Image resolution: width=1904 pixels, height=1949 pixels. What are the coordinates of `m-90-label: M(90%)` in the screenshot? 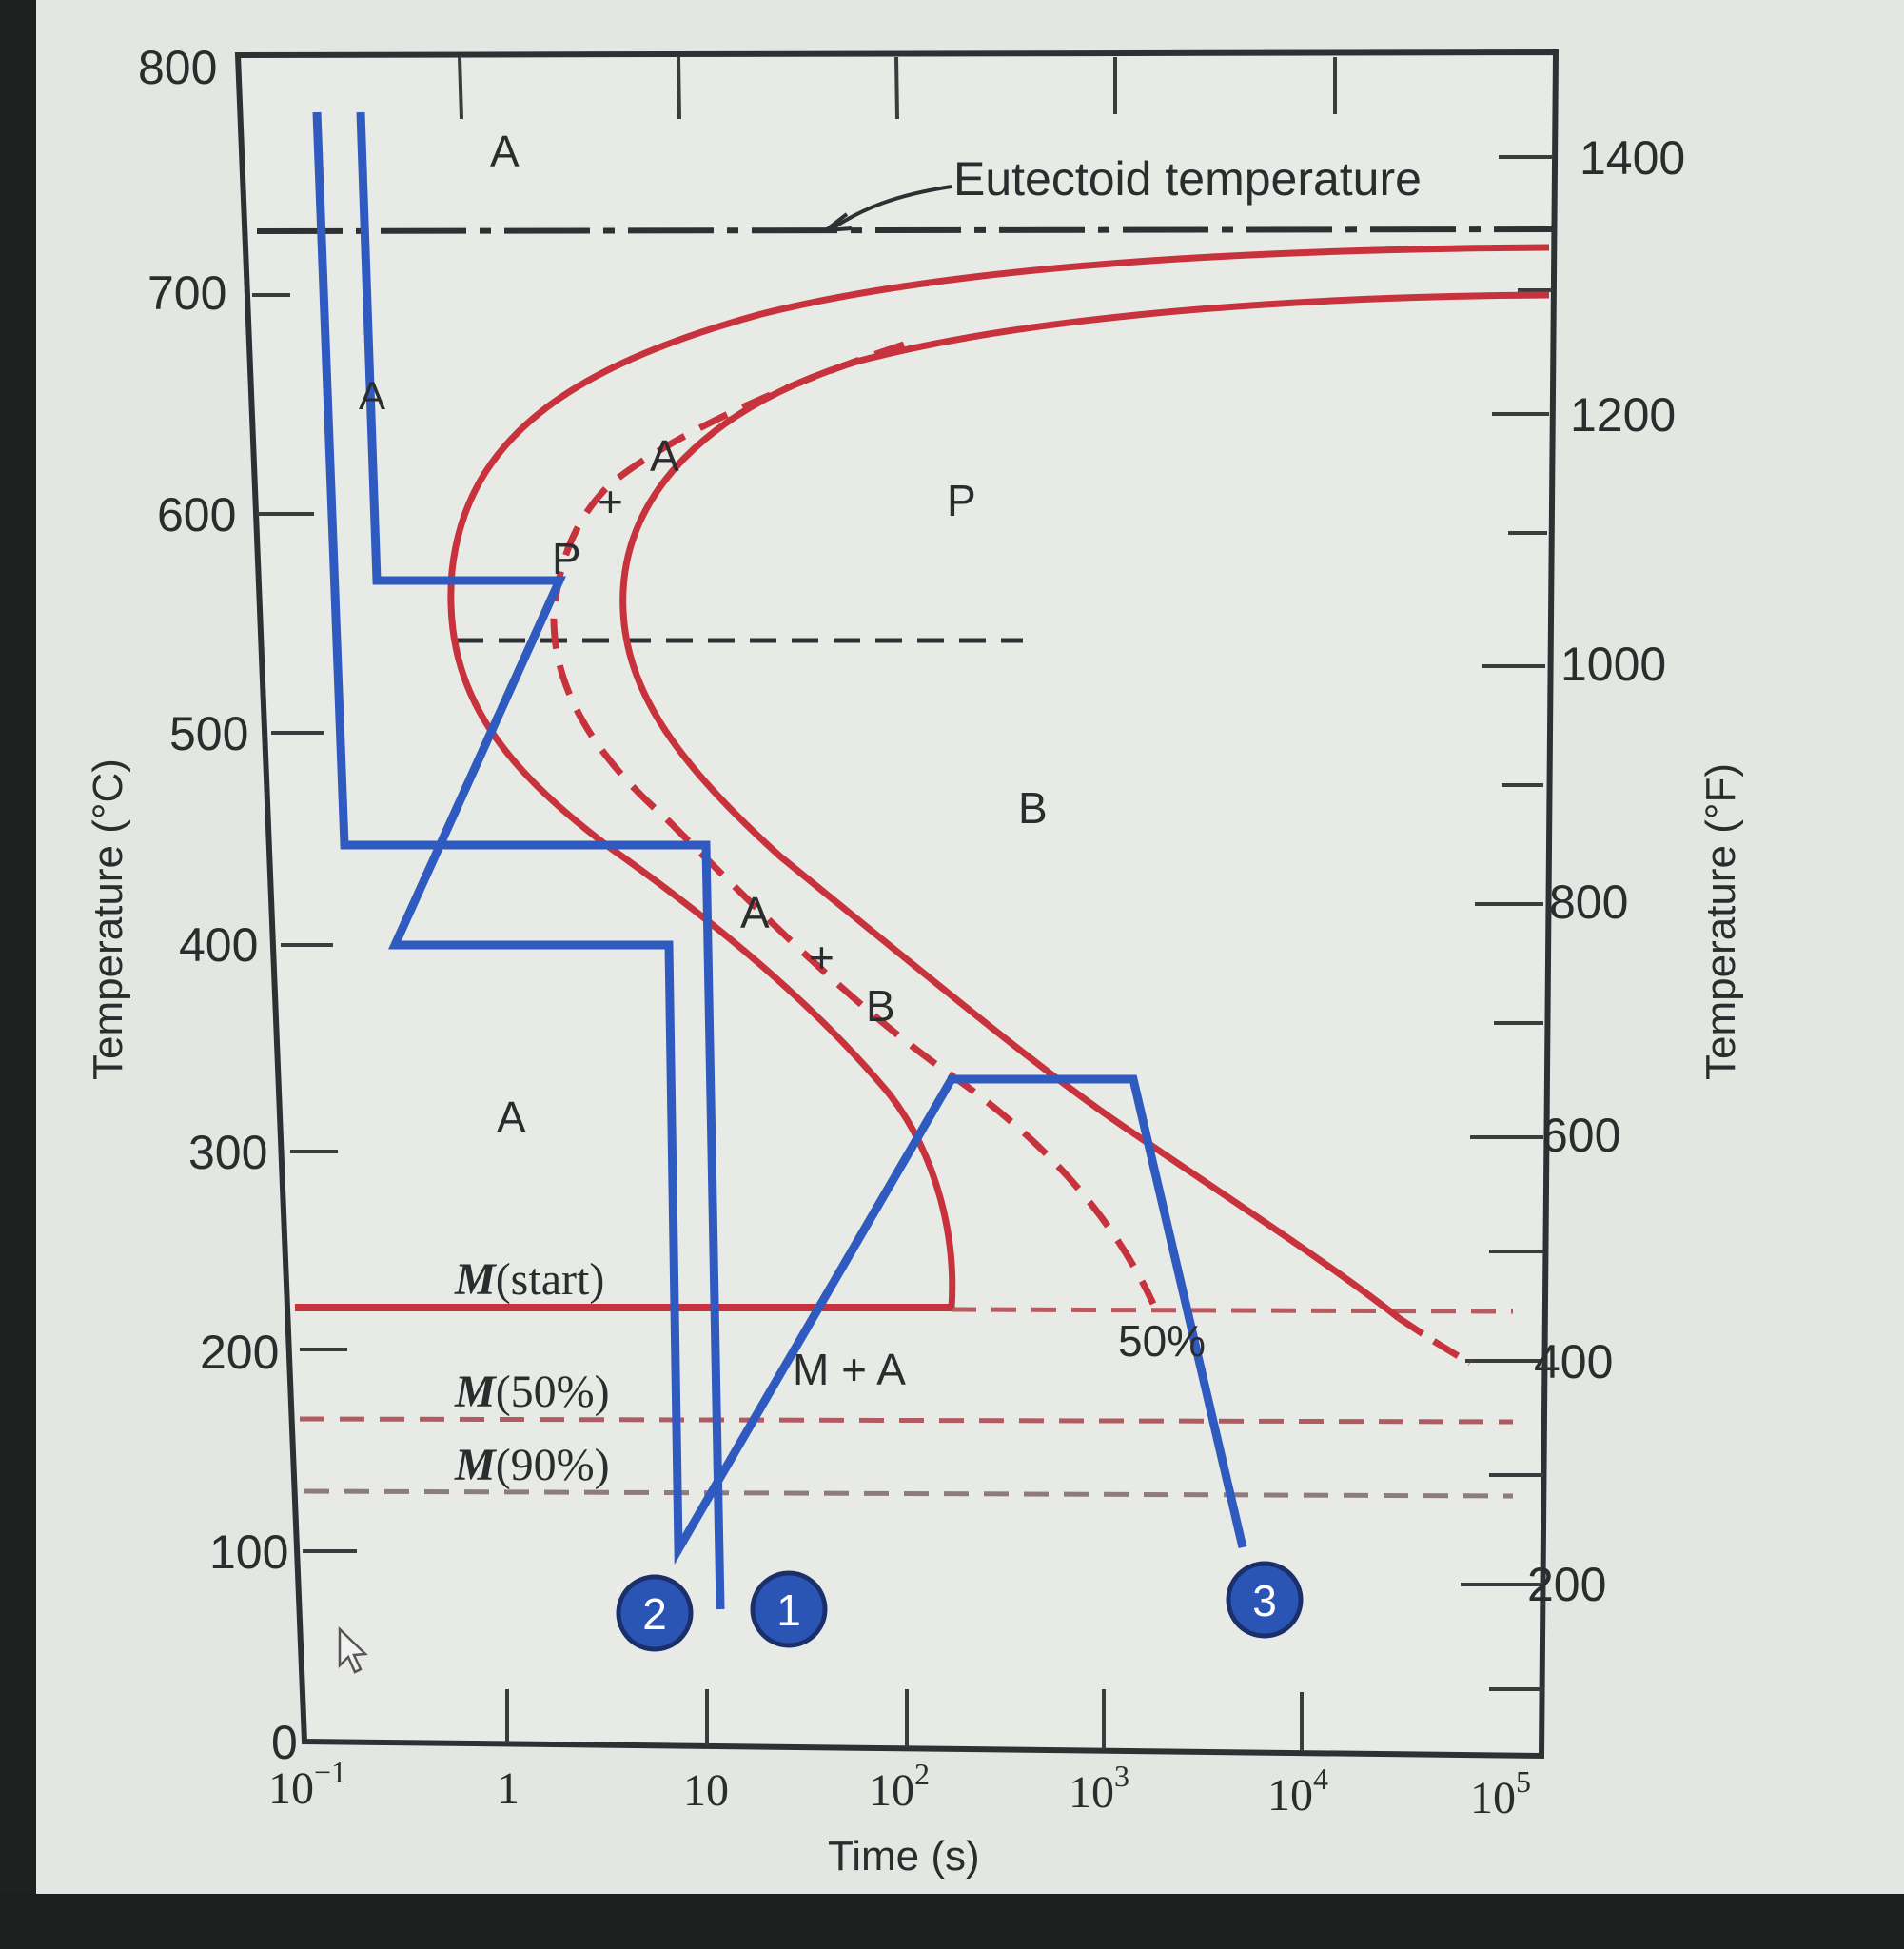 It's located at (532, 1465).